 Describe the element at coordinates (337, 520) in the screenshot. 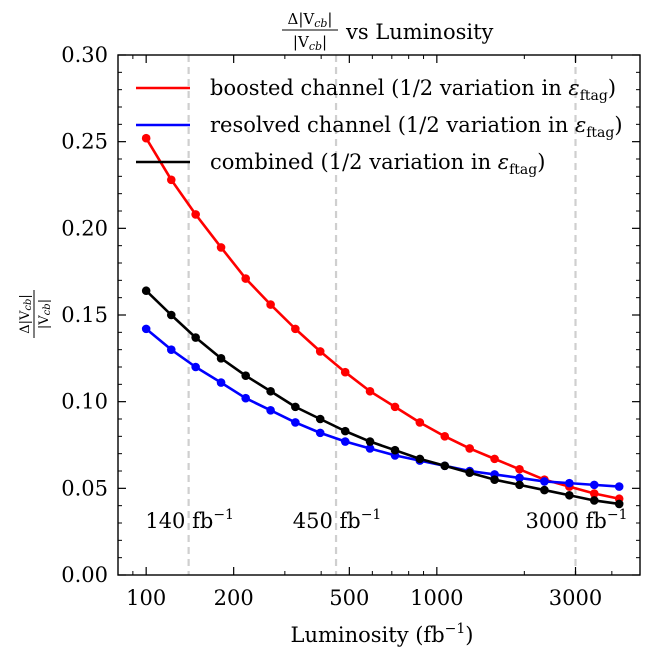

I see `reference-label-450: 450 fb−1` at that location.